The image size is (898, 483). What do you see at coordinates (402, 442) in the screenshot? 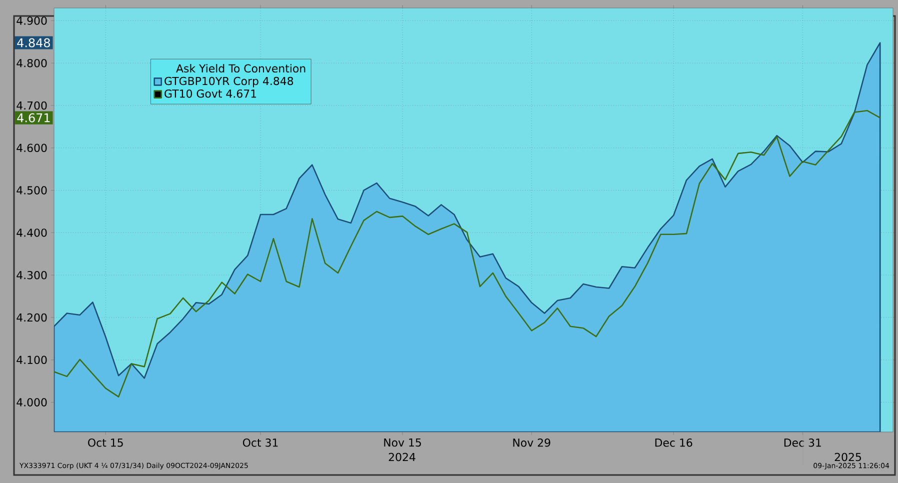
I see `x-tick-label: Nov 15` at bounding box center [402, 442].